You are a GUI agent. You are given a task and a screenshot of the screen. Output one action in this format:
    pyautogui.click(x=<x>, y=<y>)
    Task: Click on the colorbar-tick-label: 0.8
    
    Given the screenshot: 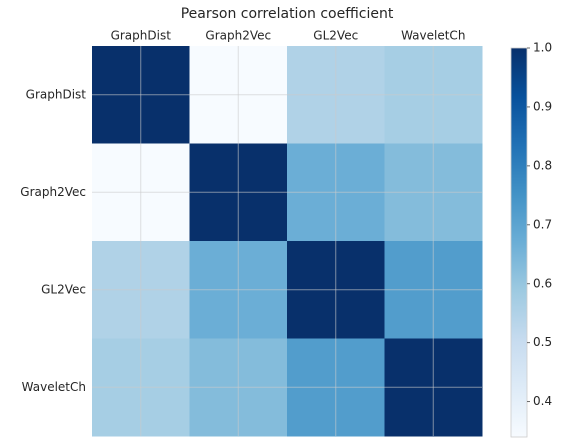 What is the action you would take?
    pyautogui.click(x=542, y=165)
    